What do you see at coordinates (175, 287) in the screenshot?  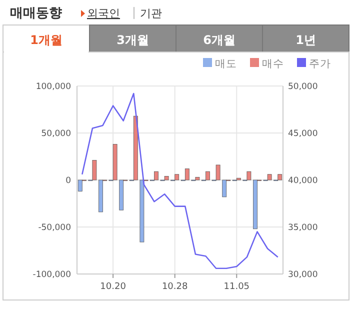 I see `x-tick-label: 10.28` at bounding box center [175, 287].